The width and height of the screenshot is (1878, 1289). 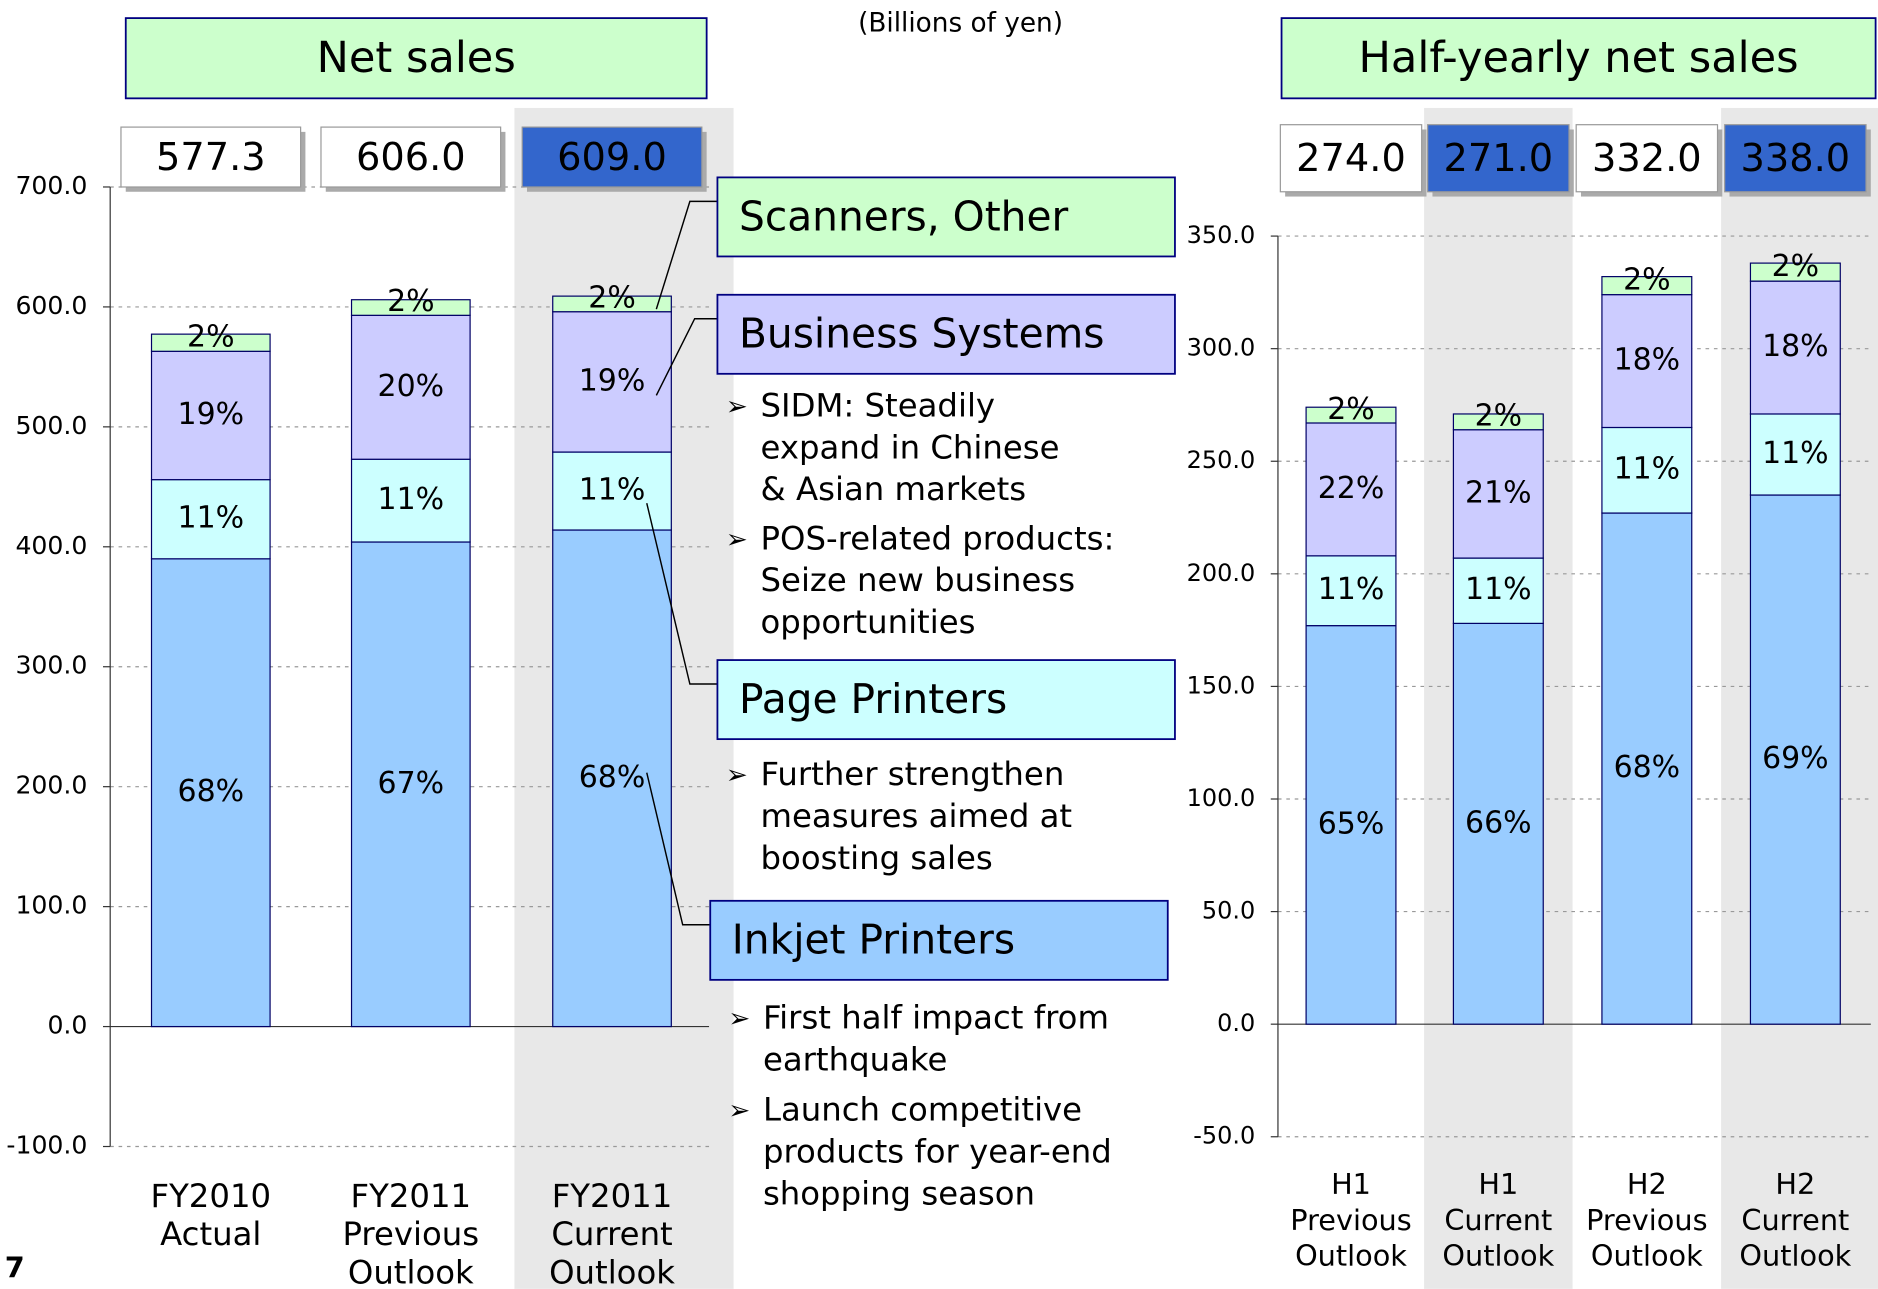 What do you see at coordinates (904, 216) in the screenshot?
I see `legend-label: Scanners, Other` at bounding box center [904, 216].